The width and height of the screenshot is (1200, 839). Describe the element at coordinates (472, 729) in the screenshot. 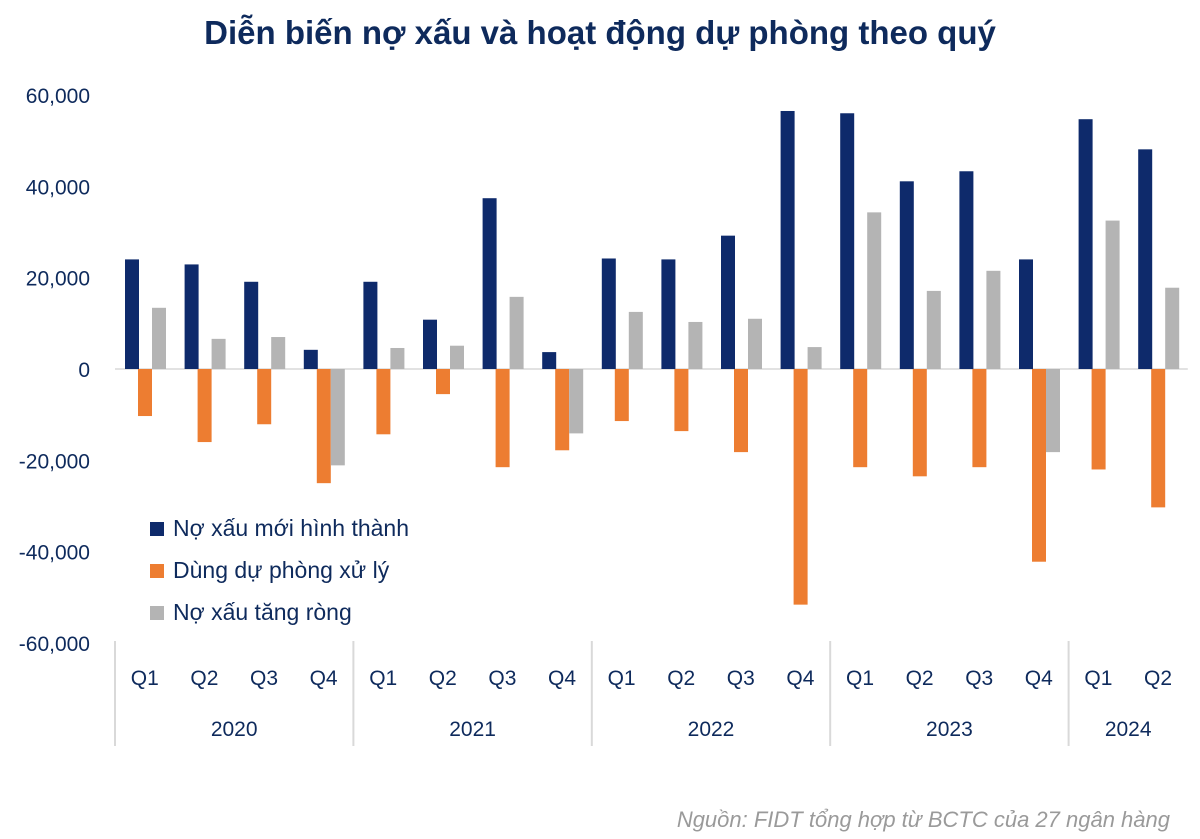

I see `year-label: 2021` at that location.